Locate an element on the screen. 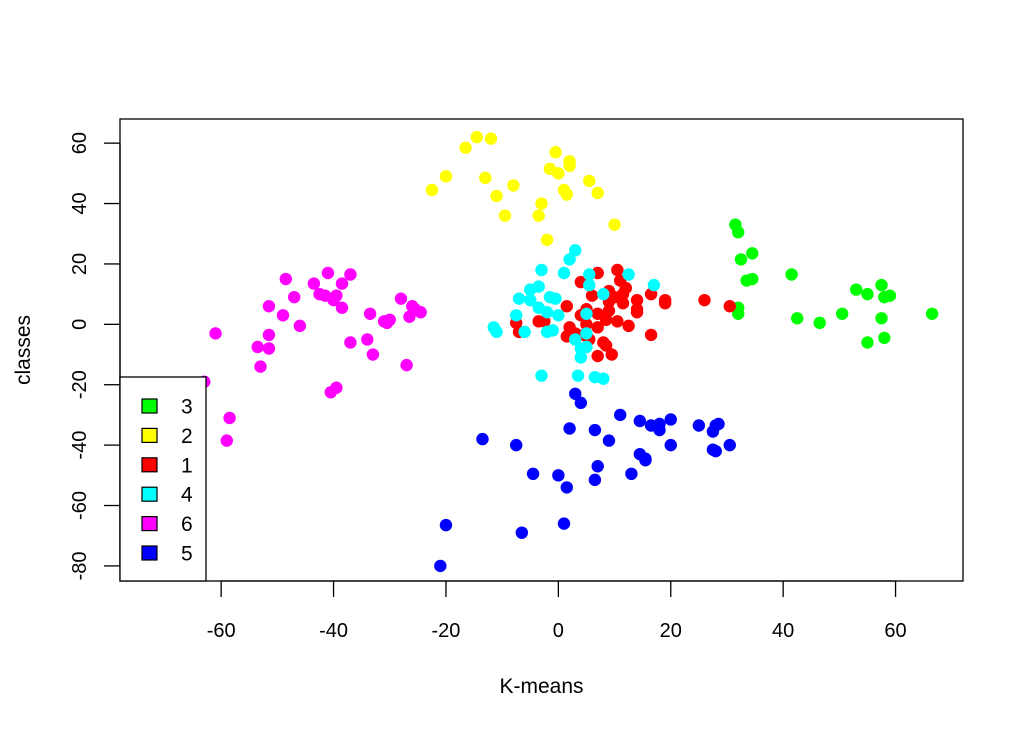 Image resolution: width=1024 pixels, height=731 pixels. x-tick-label: 0 is located at coordinates (558, 631).